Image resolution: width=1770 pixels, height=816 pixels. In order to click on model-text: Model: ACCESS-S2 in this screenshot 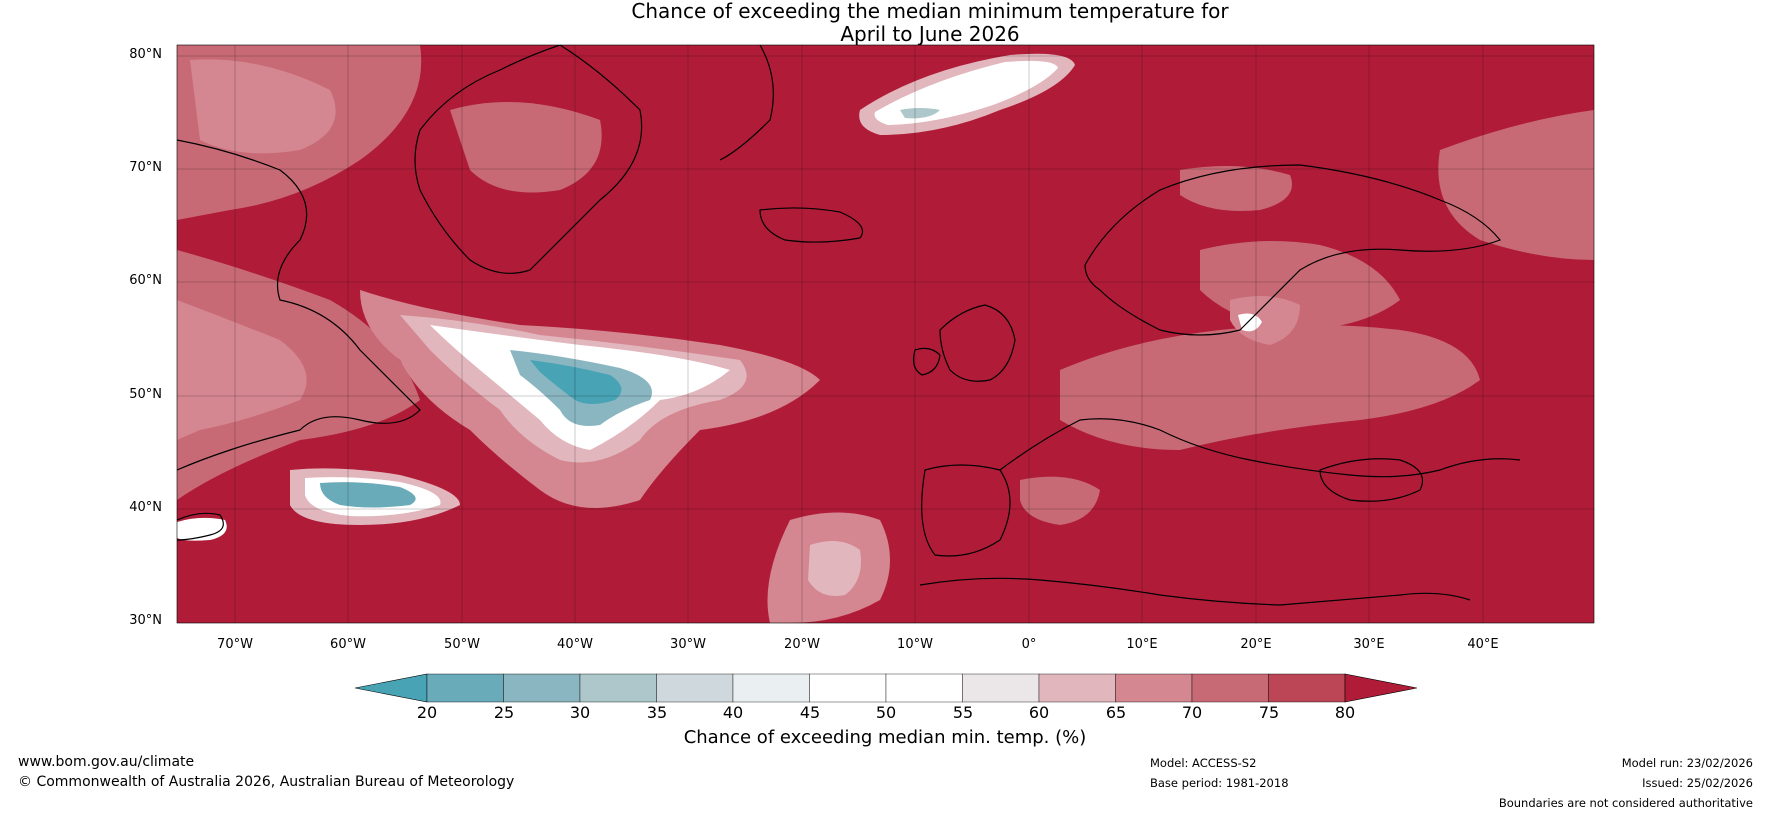, I will do `click(1203, 763)`.